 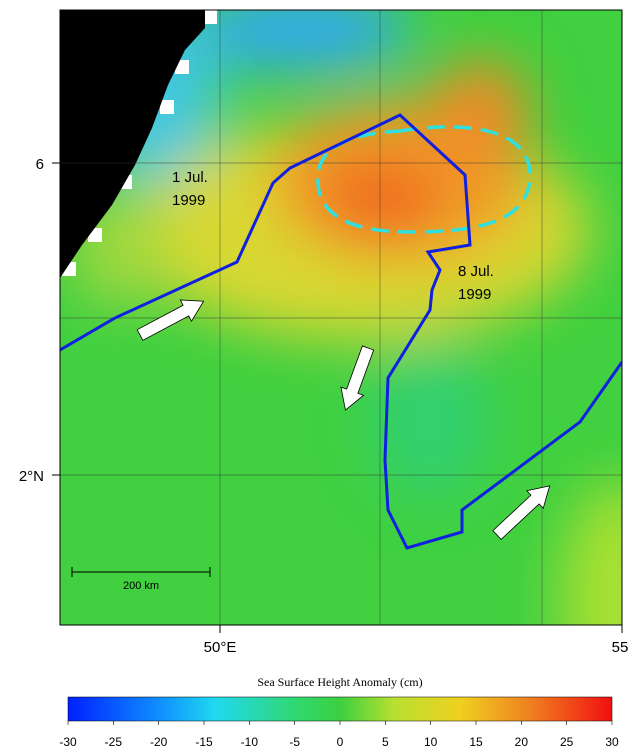 What do you see at coordinates (220, 647) in the screenshot?
I see `x-label: 50°E` at bounding box center [220, 647].